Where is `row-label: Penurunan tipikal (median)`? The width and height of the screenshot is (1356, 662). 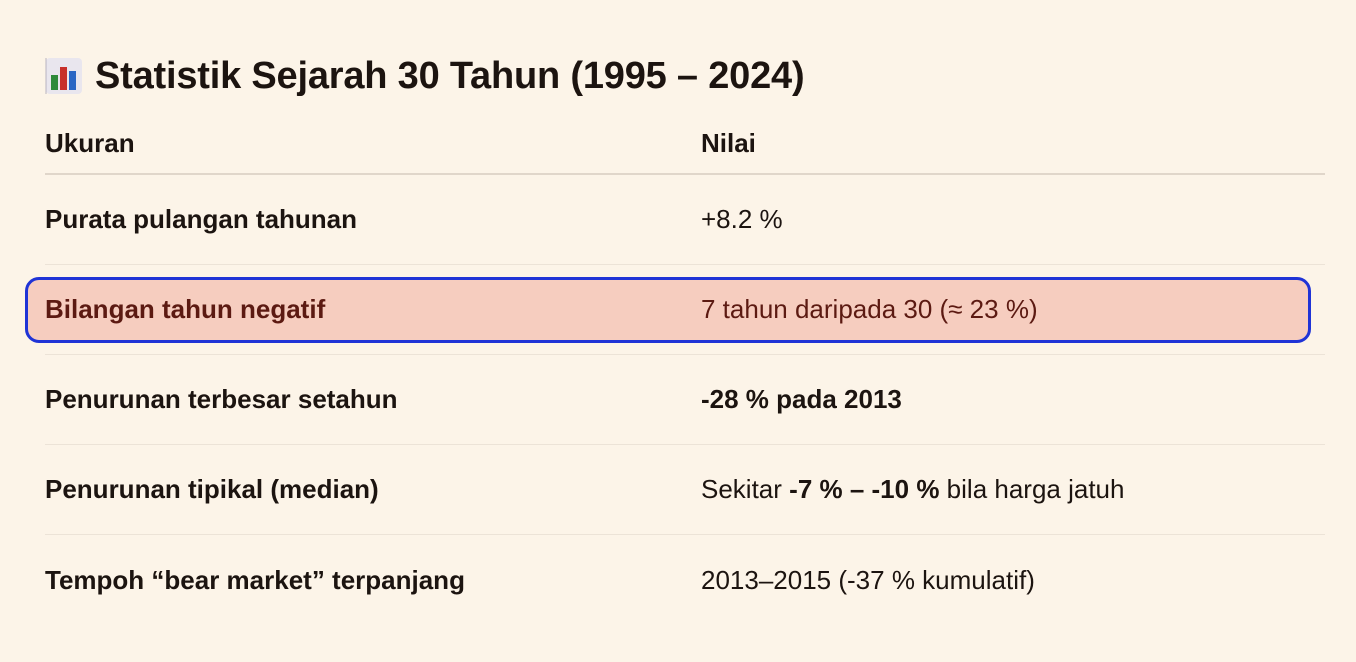 row-label: Penurunan tipikal (median) is located at coordinates (212, 489).